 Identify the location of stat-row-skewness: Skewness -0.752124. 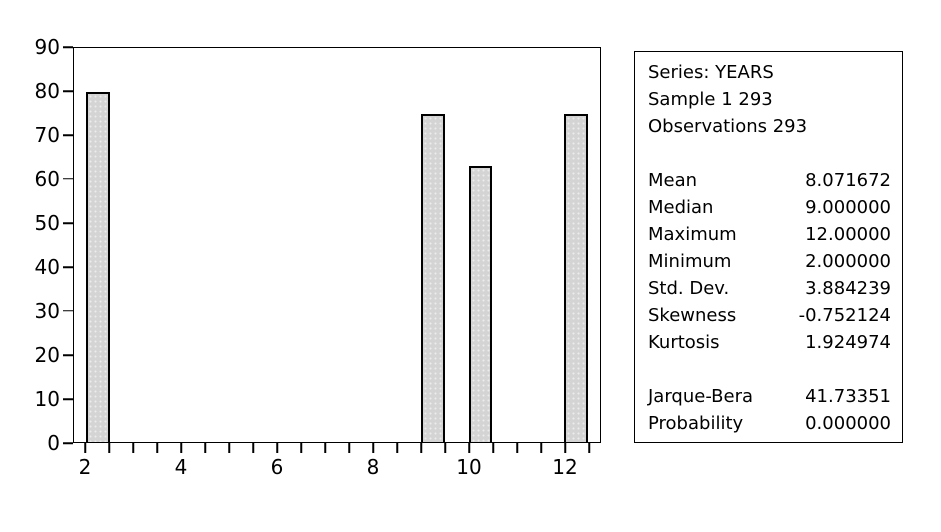
(769, 315).